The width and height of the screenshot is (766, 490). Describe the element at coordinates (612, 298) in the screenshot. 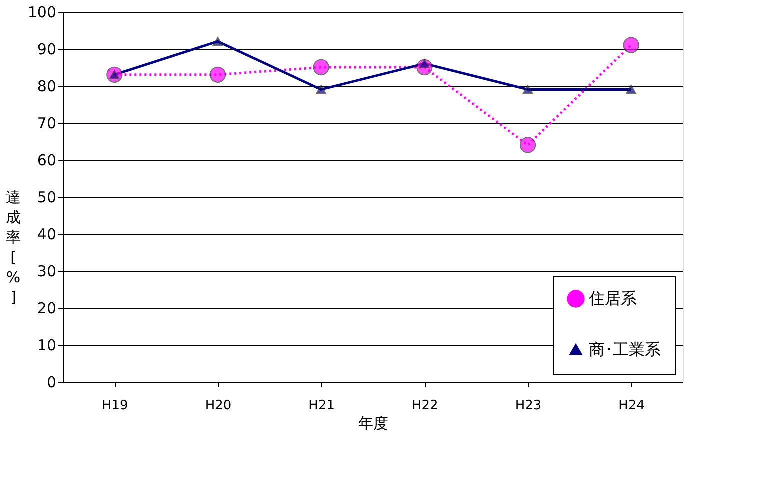

I see `legend-label: 住居系` at that location.